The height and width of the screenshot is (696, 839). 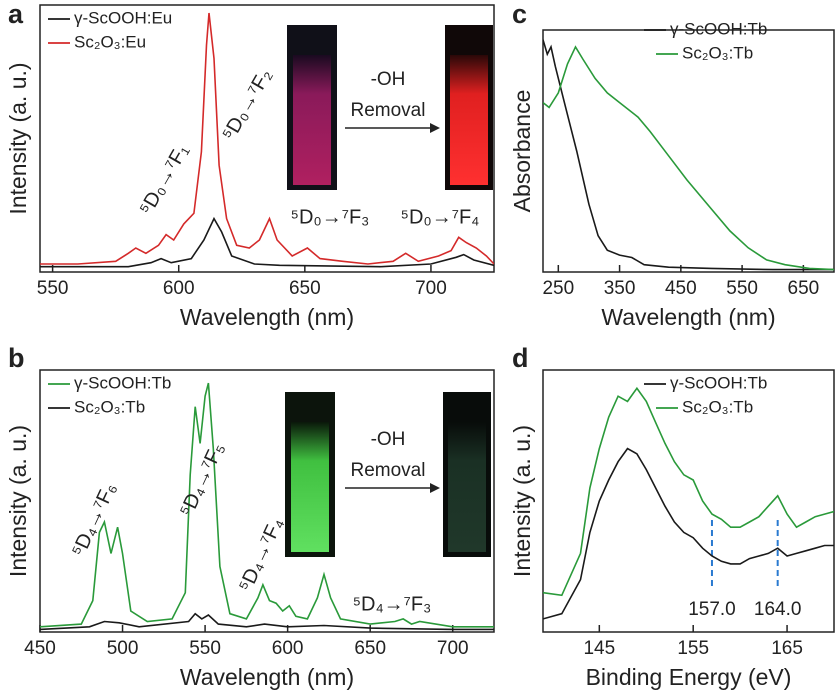 I want to click on legend-label: γ-ScOOH:Eu, so click(x=123, y=17).